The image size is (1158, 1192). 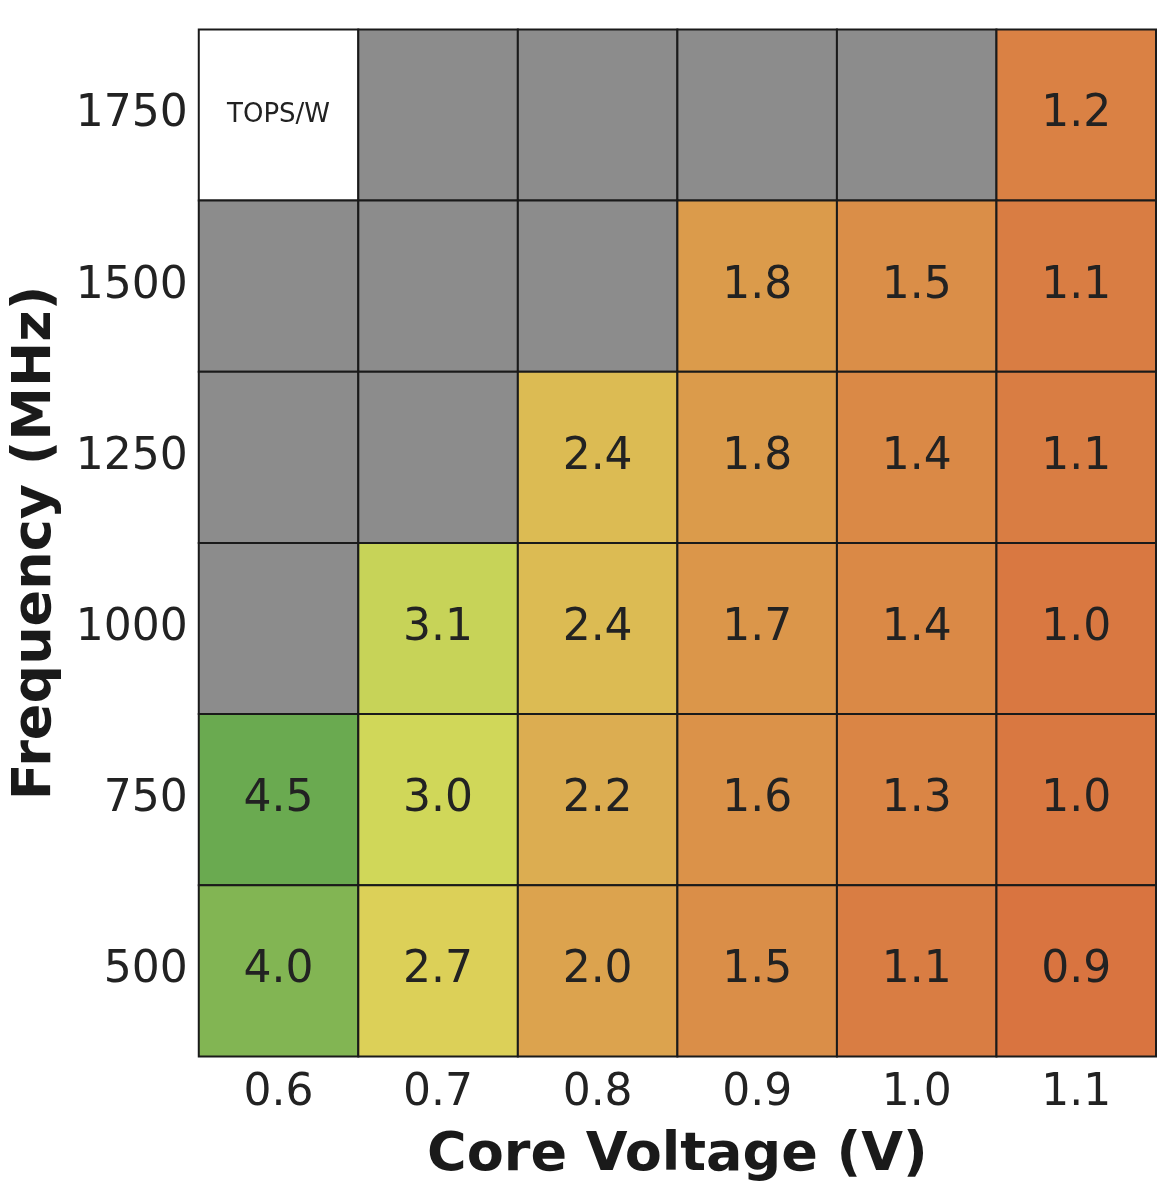 I want to click on x-tick-label: 1.0, so click(x=916, y=1090).